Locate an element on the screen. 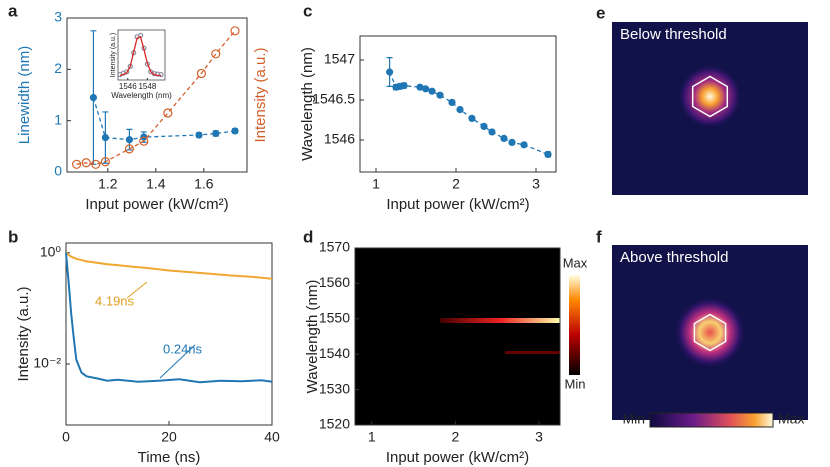  panel-letter: d is located at coordinates (308, 236).